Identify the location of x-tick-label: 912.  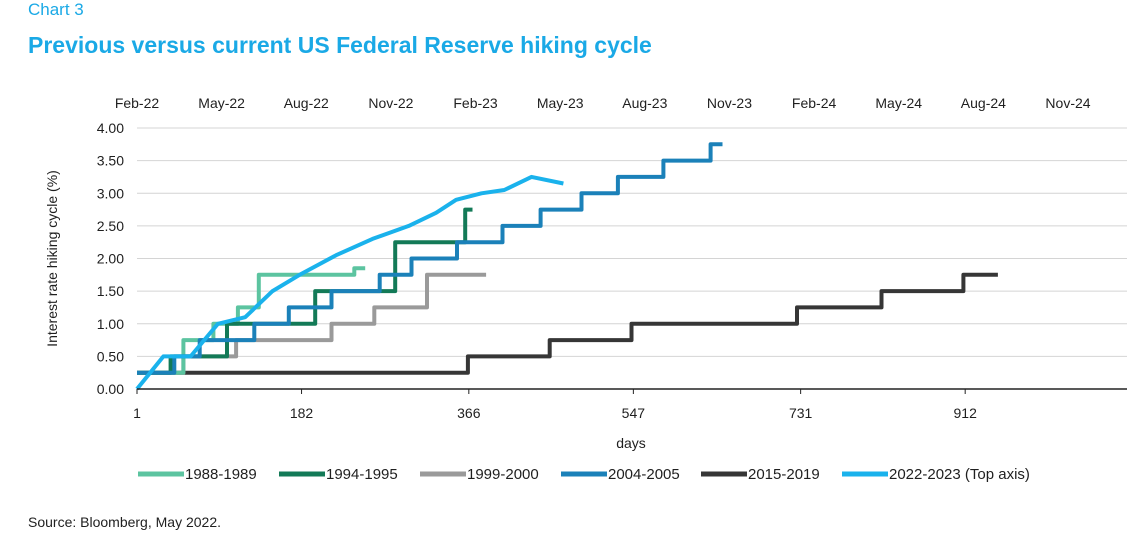
(966, 413).